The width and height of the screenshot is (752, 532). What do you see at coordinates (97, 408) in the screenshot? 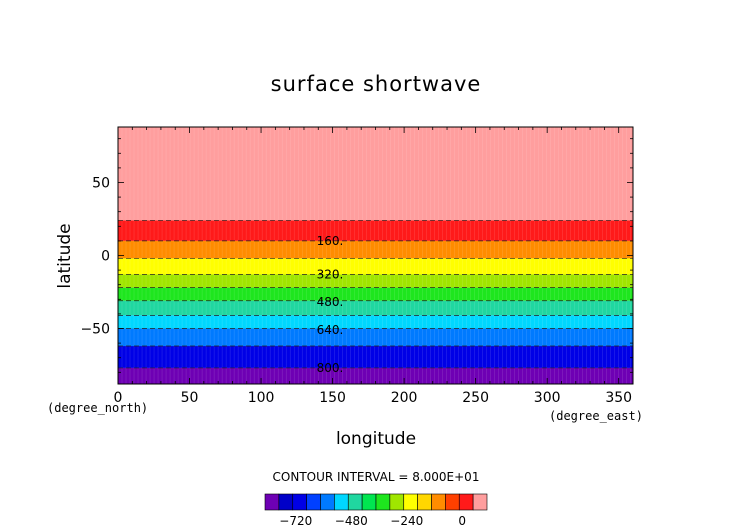
I see `y-unit-label: (degree_north)` at bounding box center [97, 408].